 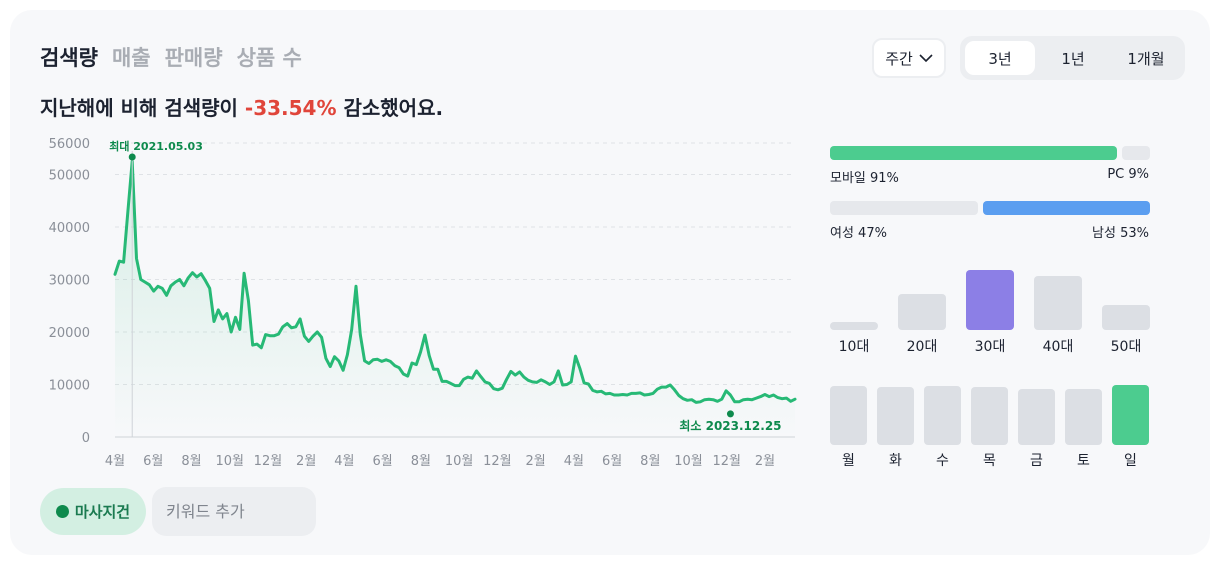 What do you see at coordinates (989, 461) in the screenshot?
I see `weekday-label: 목` at bounding box center [989, 461].